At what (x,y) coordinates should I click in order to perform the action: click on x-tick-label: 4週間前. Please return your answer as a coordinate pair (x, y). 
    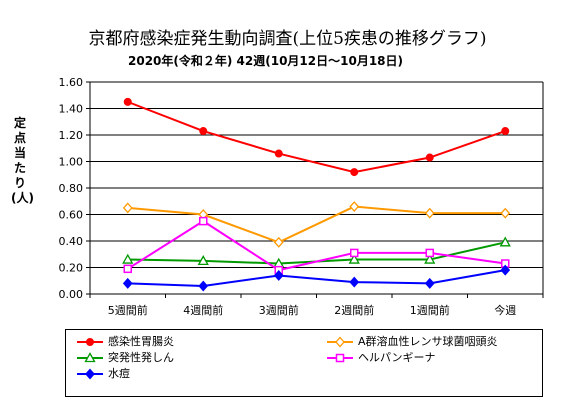
    Looking at the image, I should click on (203, 310).